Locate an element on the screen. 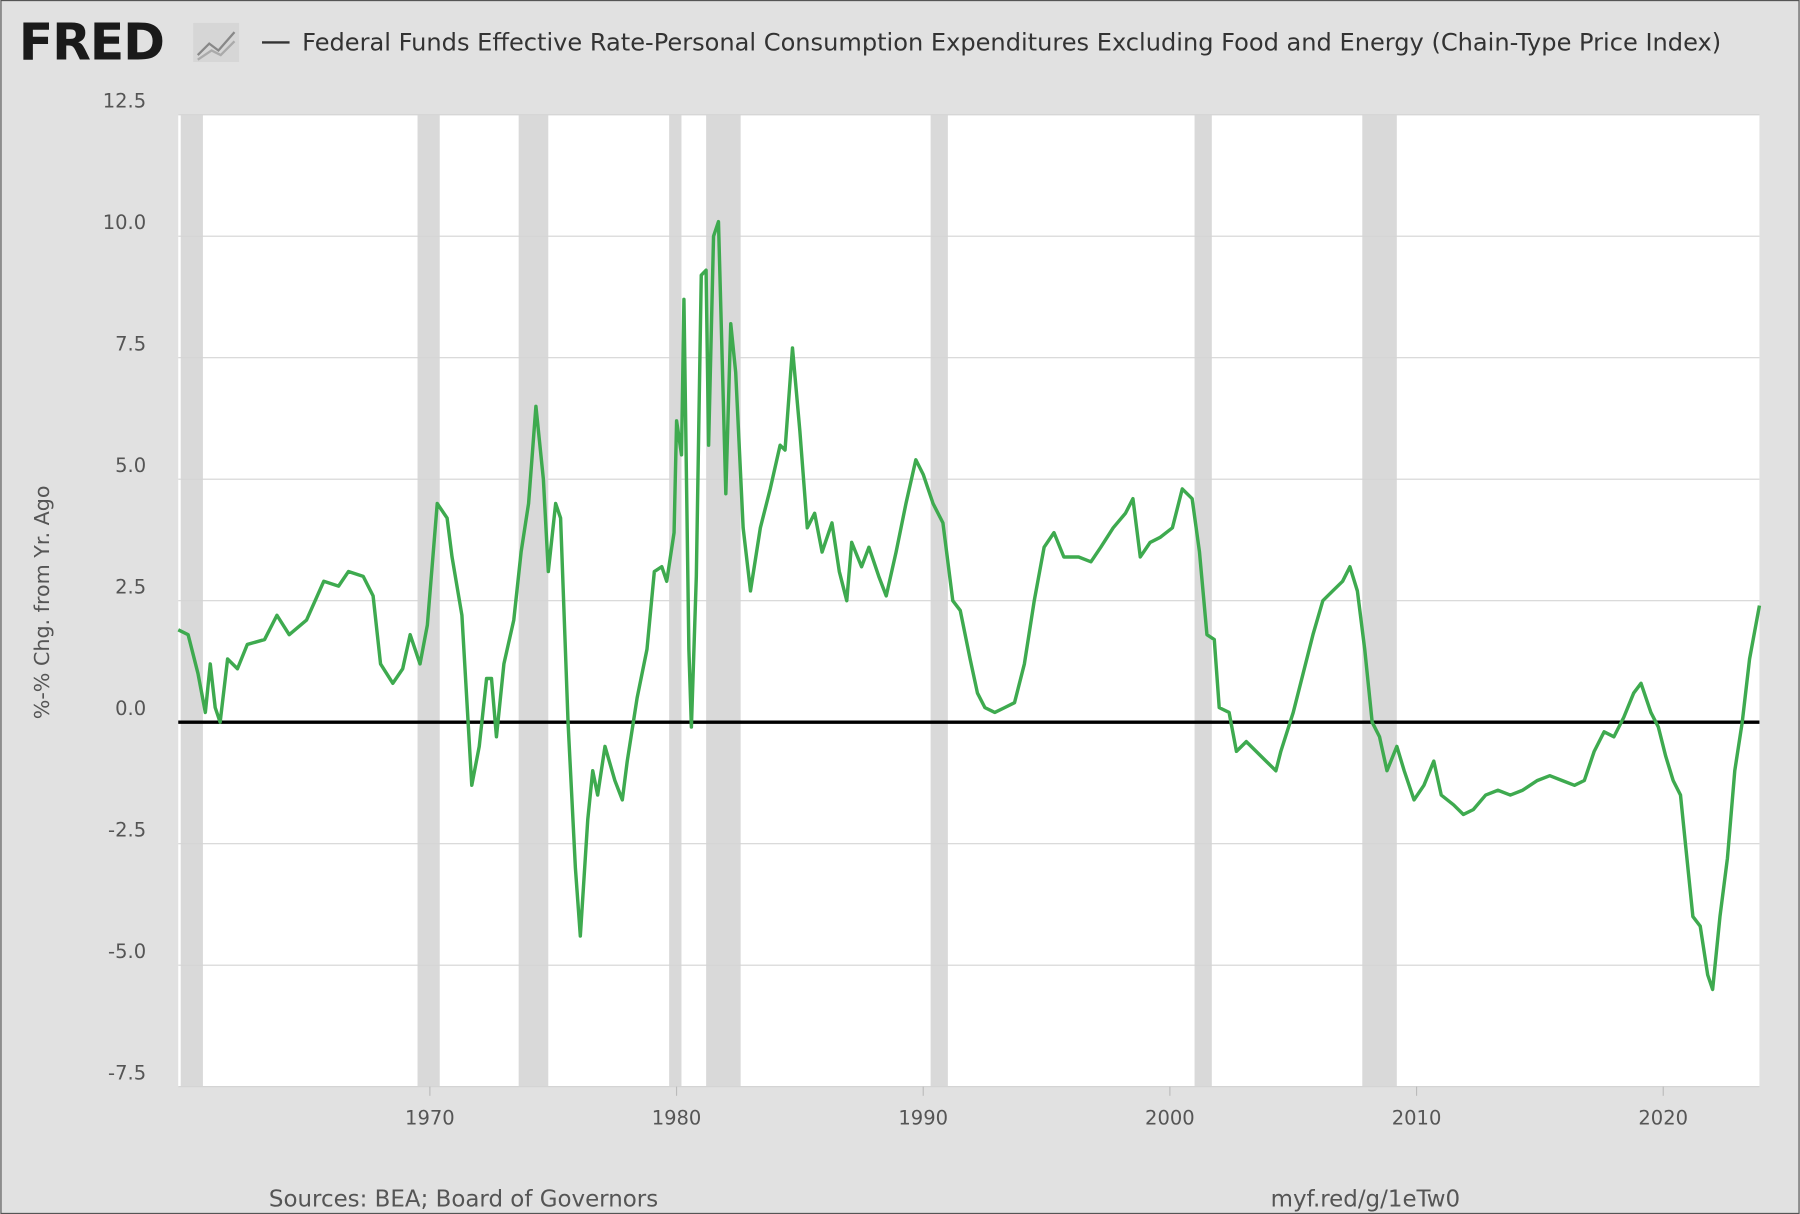 This screenshot has height=1214, width=1800. y-tick-label: 5.0 is located at coordinates (130, 465).